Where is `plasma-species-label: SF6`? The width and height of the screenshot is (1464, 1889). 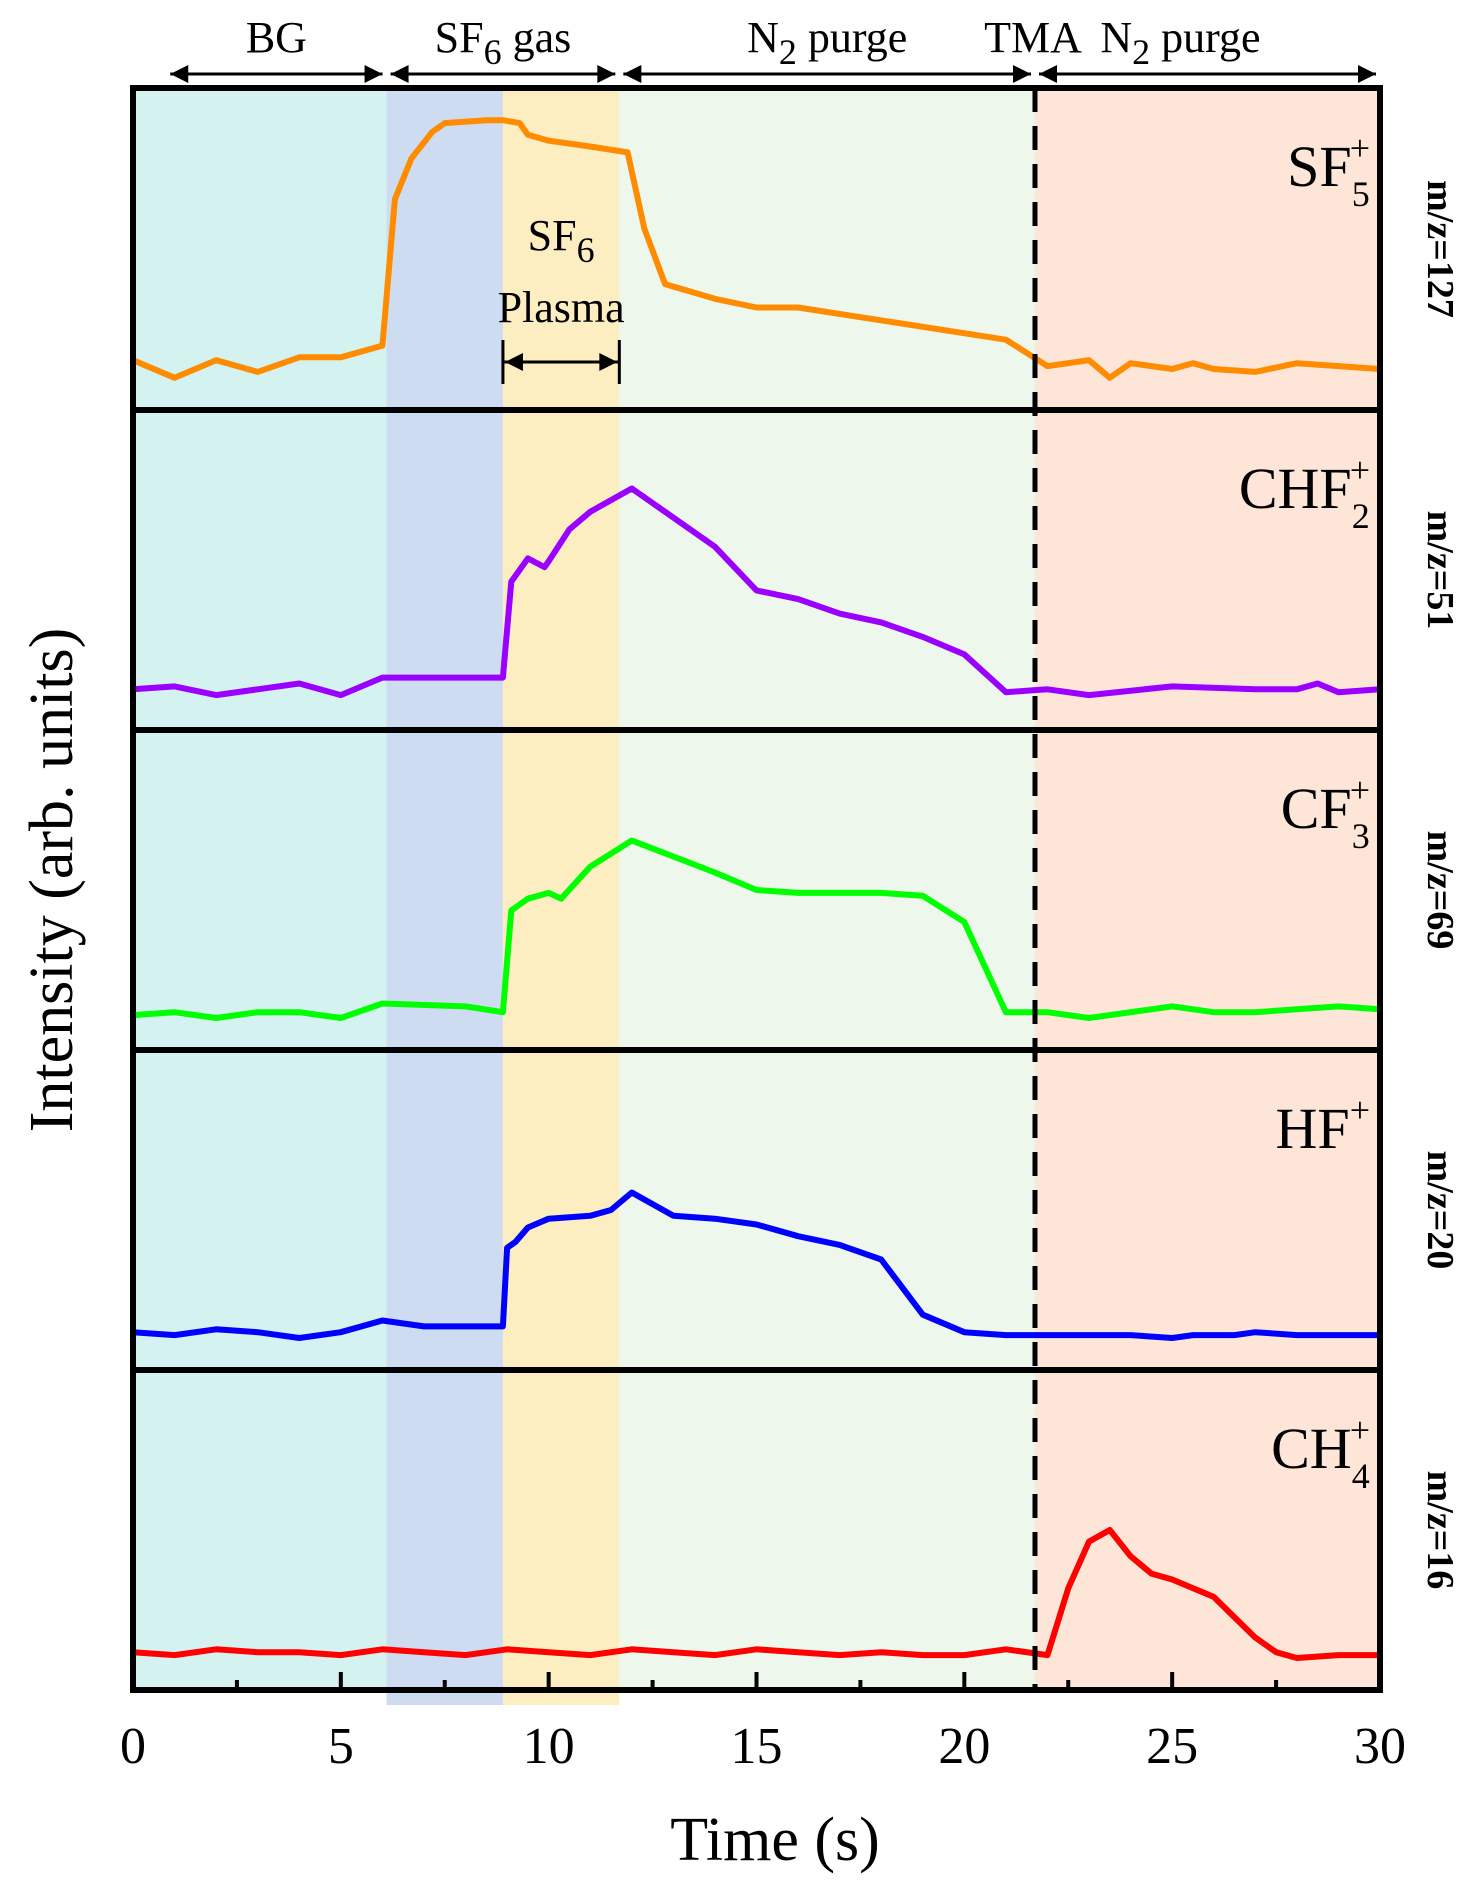 plasma-species-label: SF6 is located at coordinates (561, 240).